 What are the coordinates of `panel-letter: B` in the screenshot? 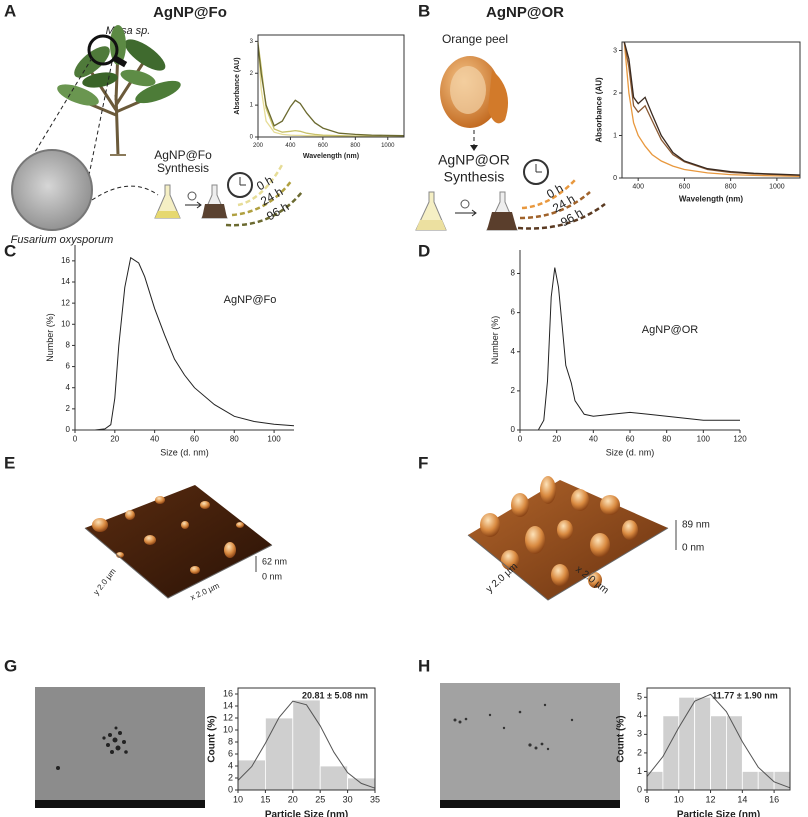 It's located at (424, 10).